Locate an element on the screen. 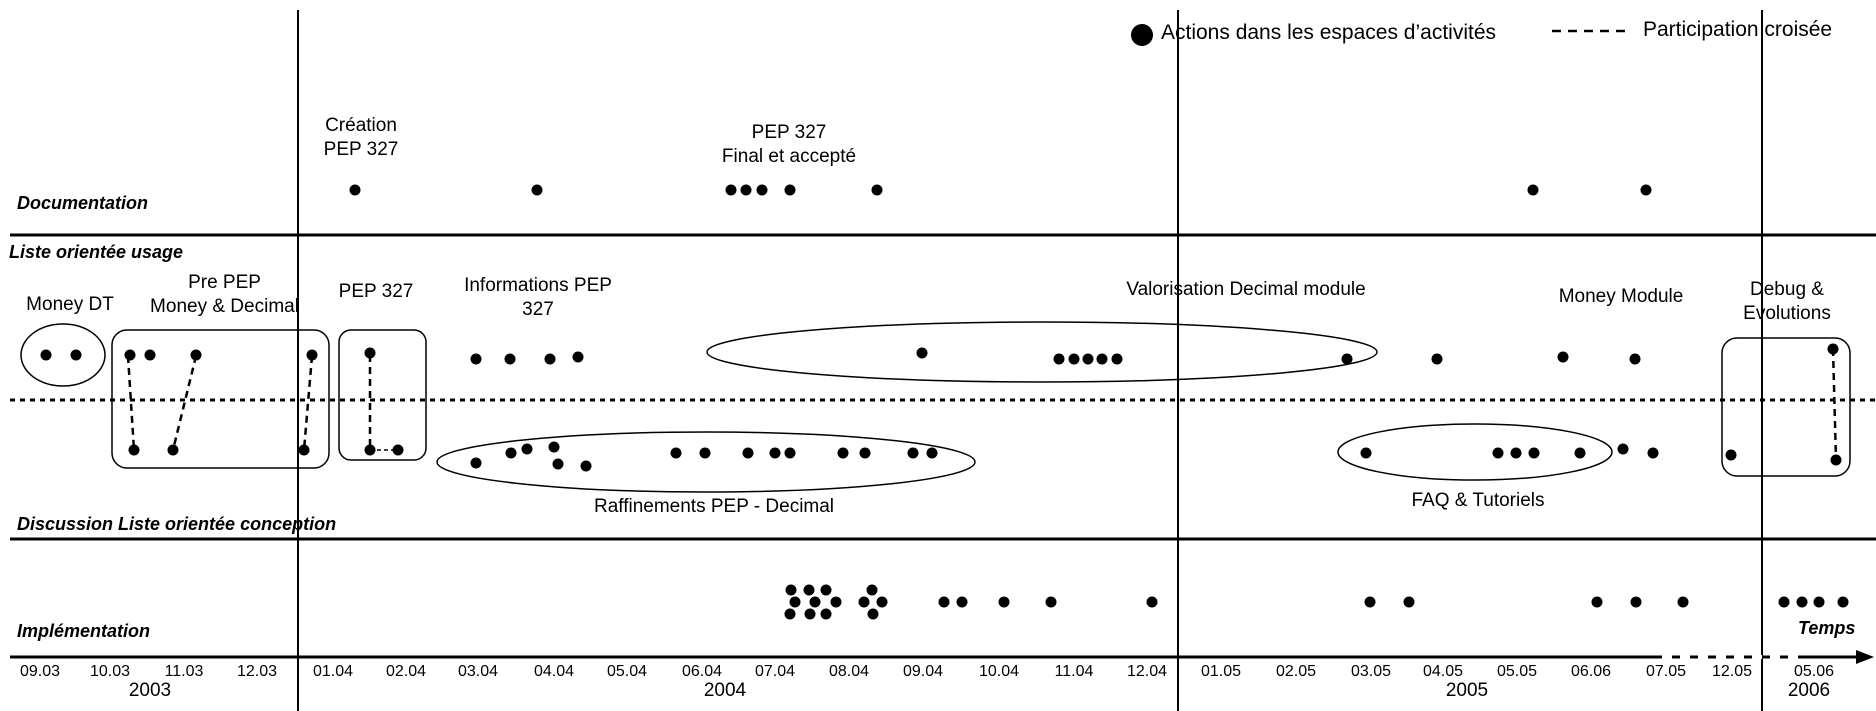 This screenshot has width=1876, height=711. annotation-final: PEP 327 Final et accepté is located at coordinates (789, 144).